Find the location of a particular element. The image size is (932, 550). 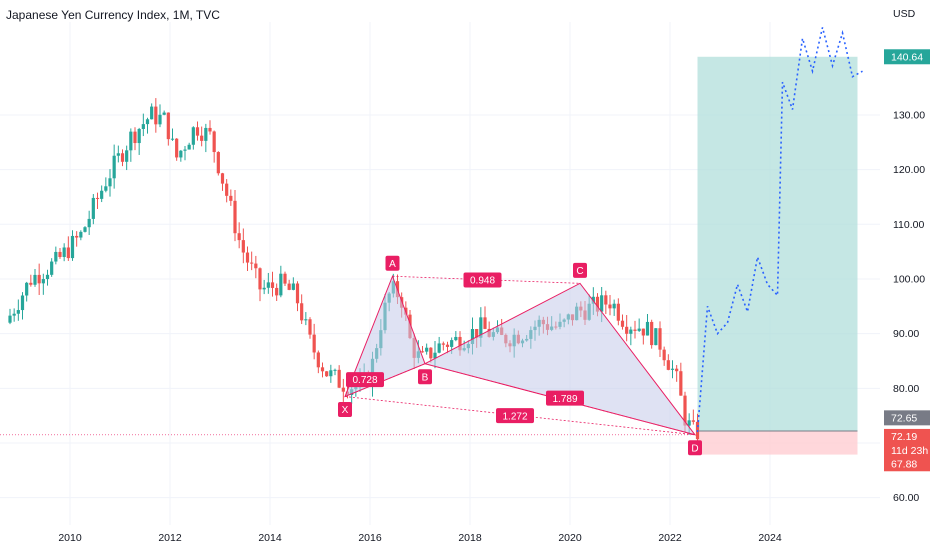

pattern-point-a-box is located at coordinates (392, 263).